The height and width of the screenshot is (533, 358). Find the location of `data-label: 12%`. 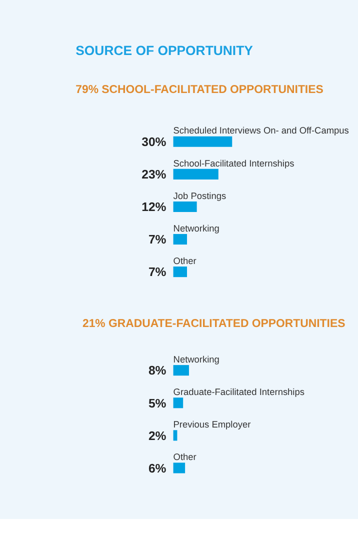

data-label: 12% is located at coordinates (154, 207).